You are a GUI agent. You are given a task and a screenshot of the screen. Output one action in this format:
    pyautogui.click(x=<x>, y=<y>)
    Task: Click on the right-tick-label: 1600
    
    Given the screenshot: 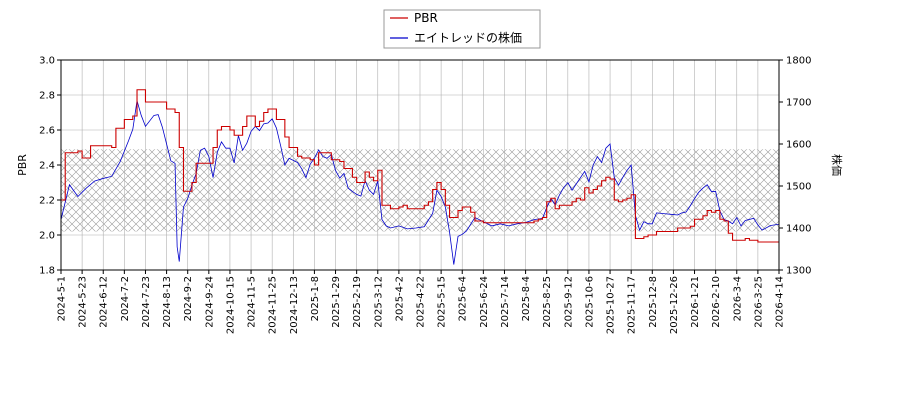 What is the action you would take?
    pyautogui.click(x=798, y=145)
    